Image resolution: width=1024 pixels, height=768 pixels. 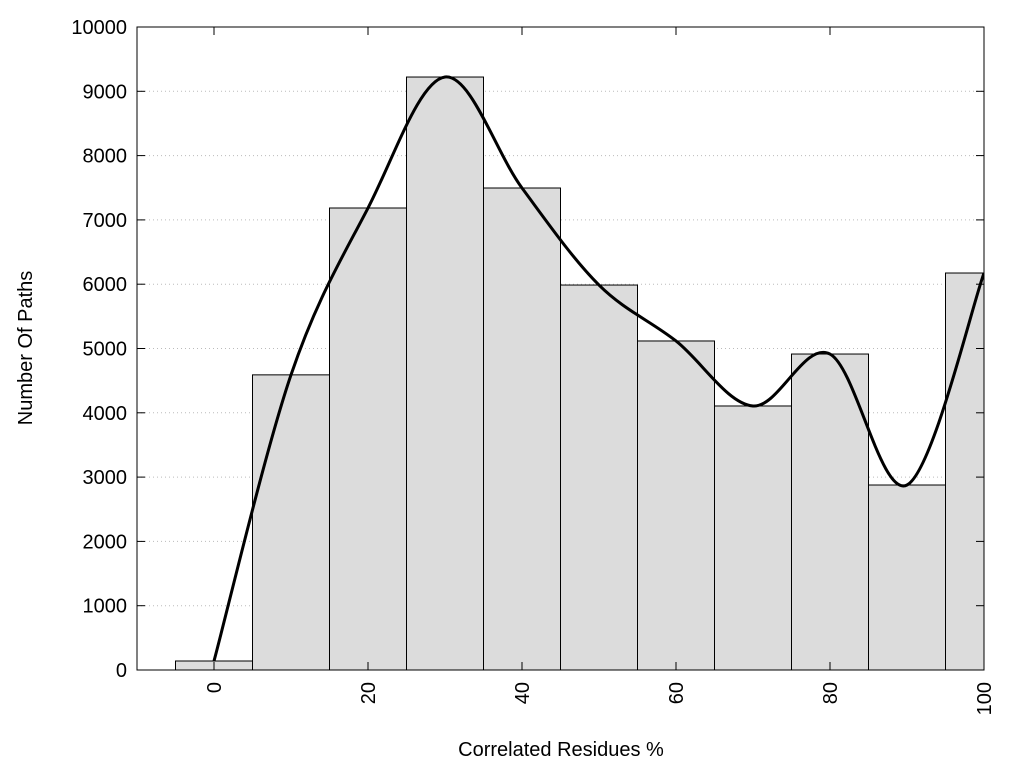 I want to click on y-tick-label: 3000, so click(x=105, y=478).